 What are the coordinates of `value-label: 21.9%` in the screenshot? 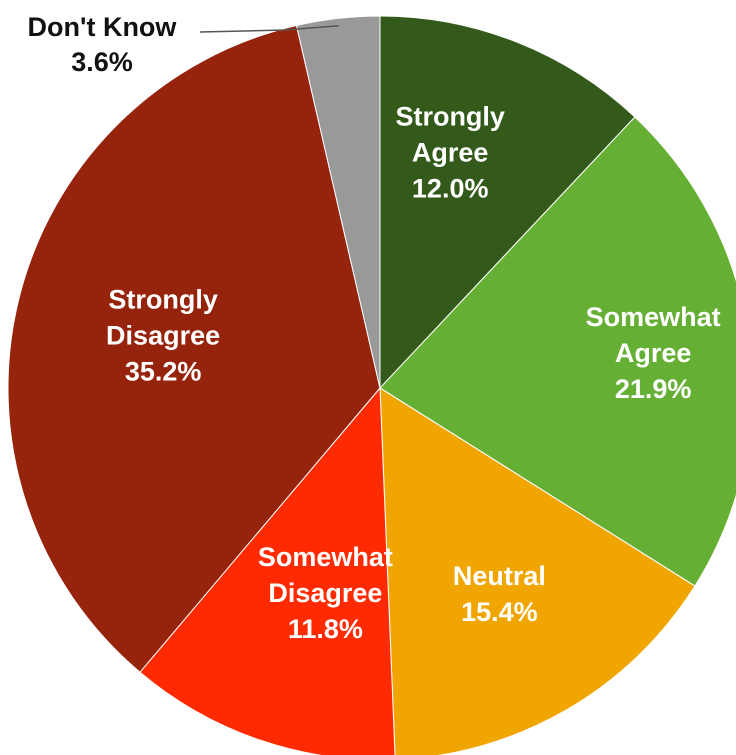 It's located at (653, 389).